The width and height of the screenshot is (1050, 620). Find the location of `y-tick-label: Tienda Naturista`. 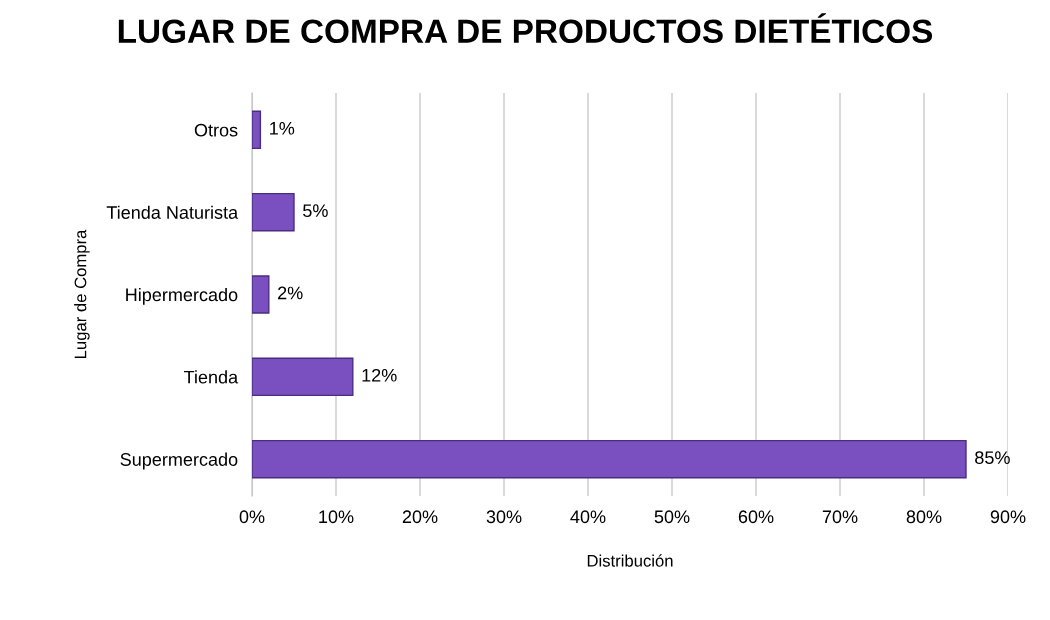

y-tick-label: Tienda Naturista is located at coordinates (172, 212).